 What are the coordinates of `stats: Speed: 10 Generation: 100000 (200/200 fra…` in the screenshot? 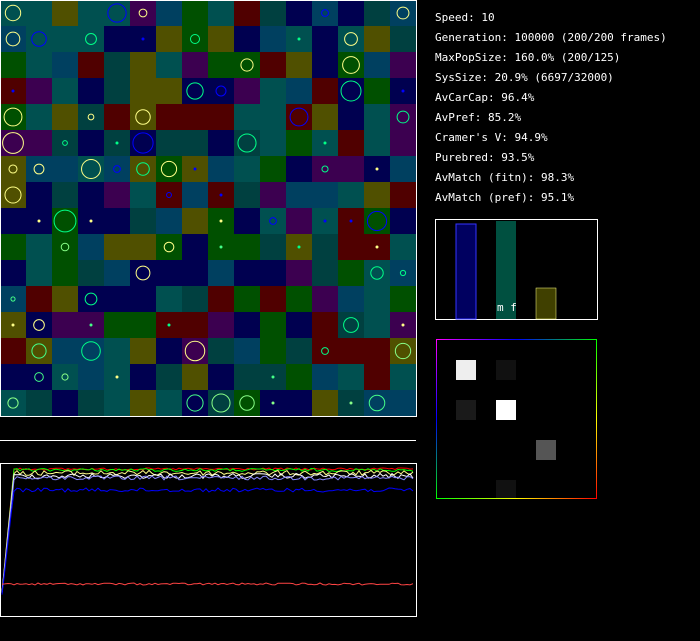 It's located at (551, 107).